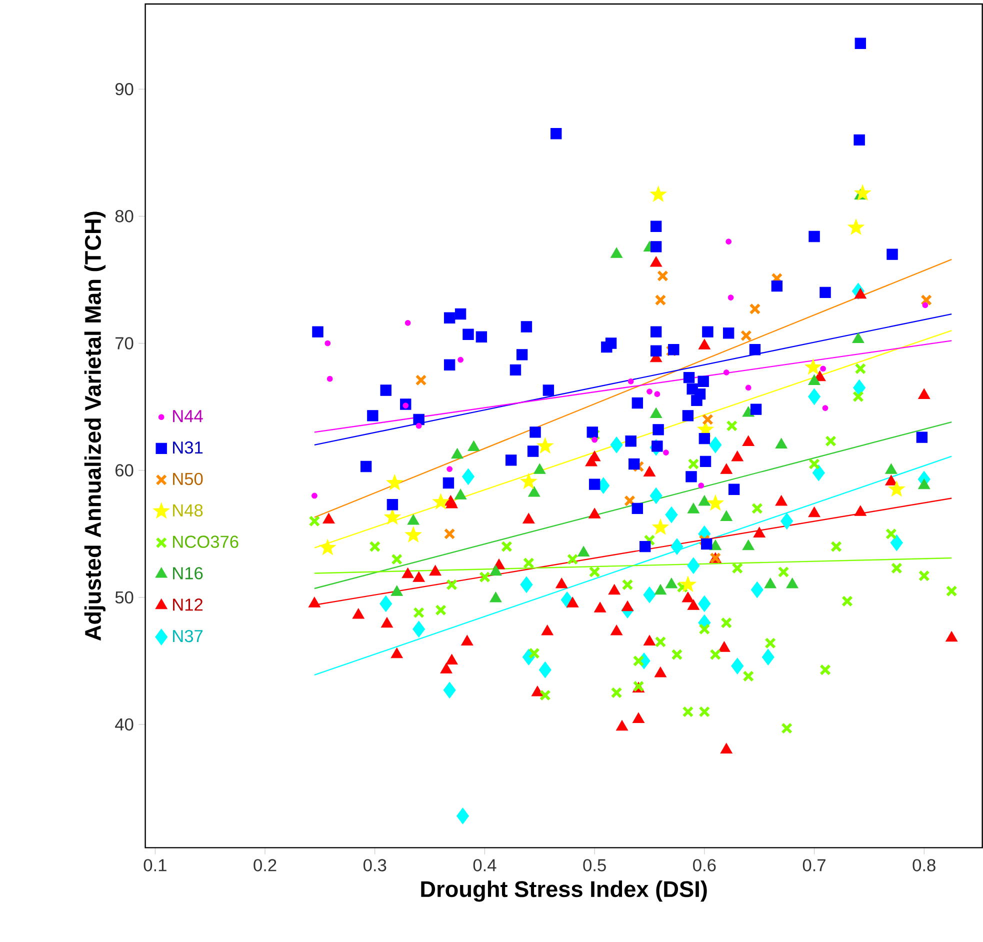 This screenshot has height=942, width=983. I want to click on x-tick-label: 0.3, so click(375, 865).